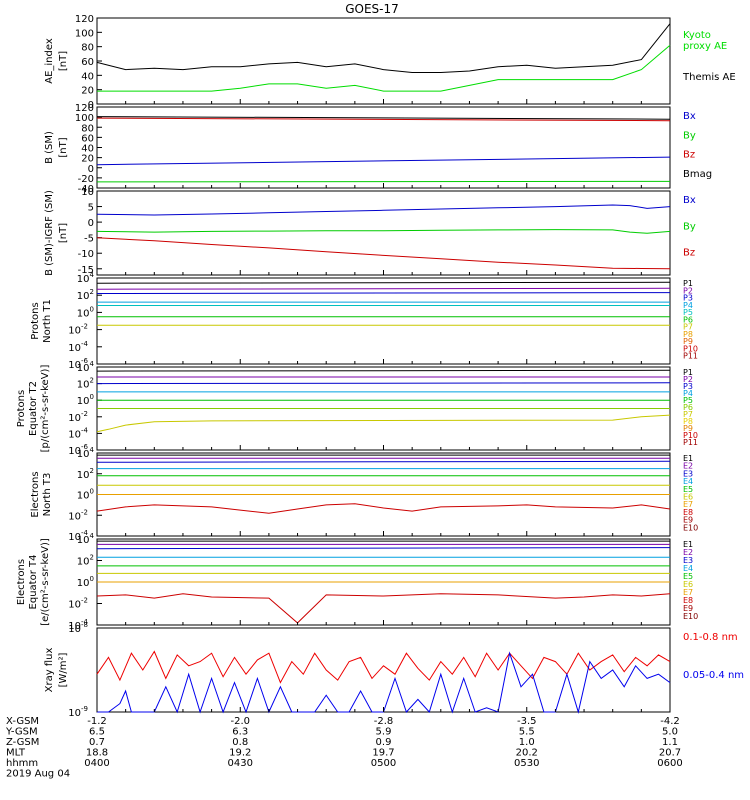 Image resolution: width=750 pixels, height=800 pixels. Describe the element at coordinates (384, 682) in the screenshot. I see `series-line-xray` at that location.